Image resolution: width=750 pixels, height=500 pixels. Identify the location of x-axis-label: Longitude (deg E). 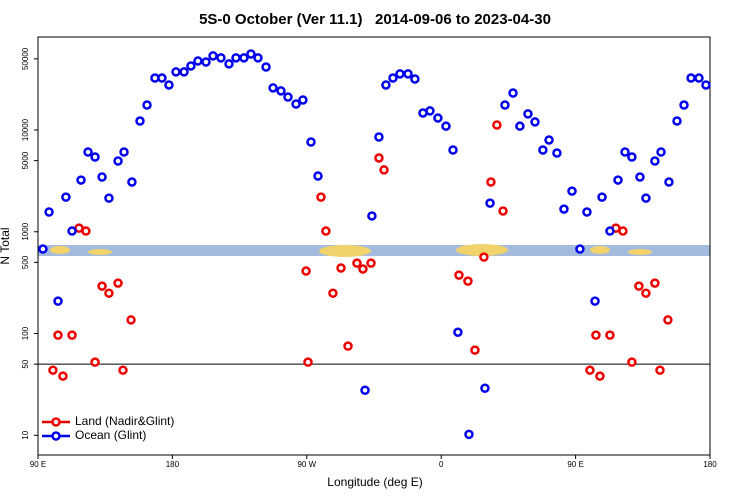
(374, 482).